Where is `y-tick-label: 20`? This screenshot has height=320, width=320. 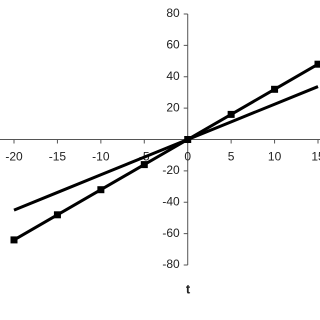 y-tick-label: 20 is located at coordinates (173, 107).